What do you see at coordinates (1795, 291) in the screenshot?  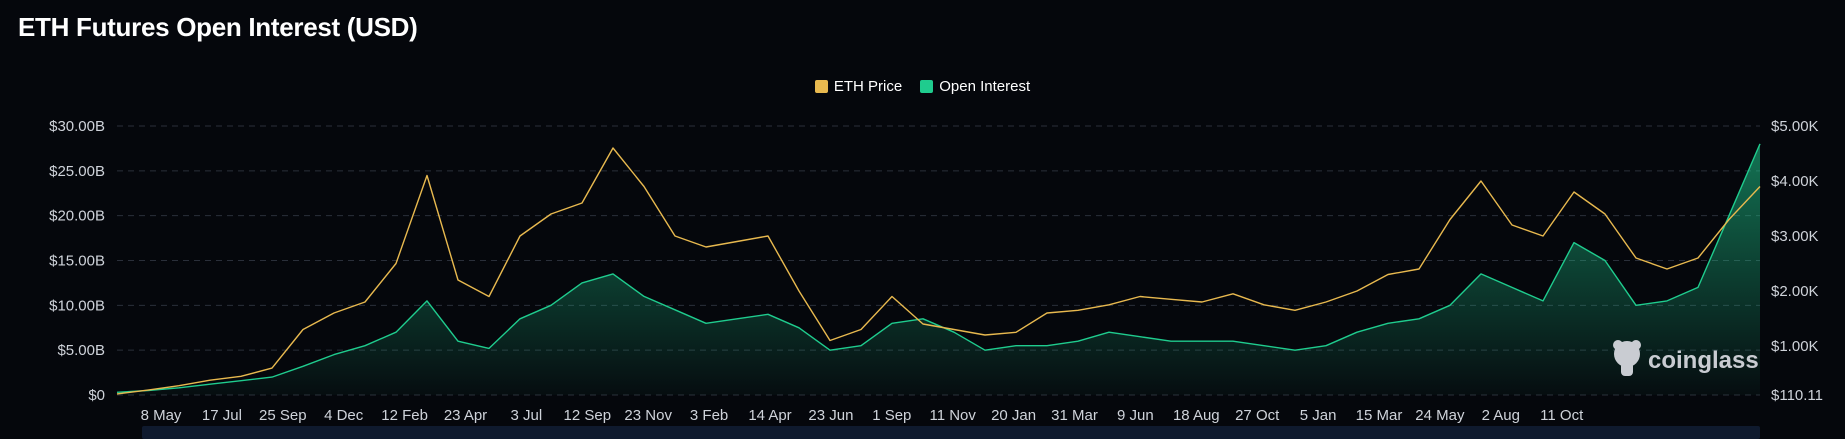 I see `right-axis-tick-label: $2.00K` at bounding box center [1795, 291].